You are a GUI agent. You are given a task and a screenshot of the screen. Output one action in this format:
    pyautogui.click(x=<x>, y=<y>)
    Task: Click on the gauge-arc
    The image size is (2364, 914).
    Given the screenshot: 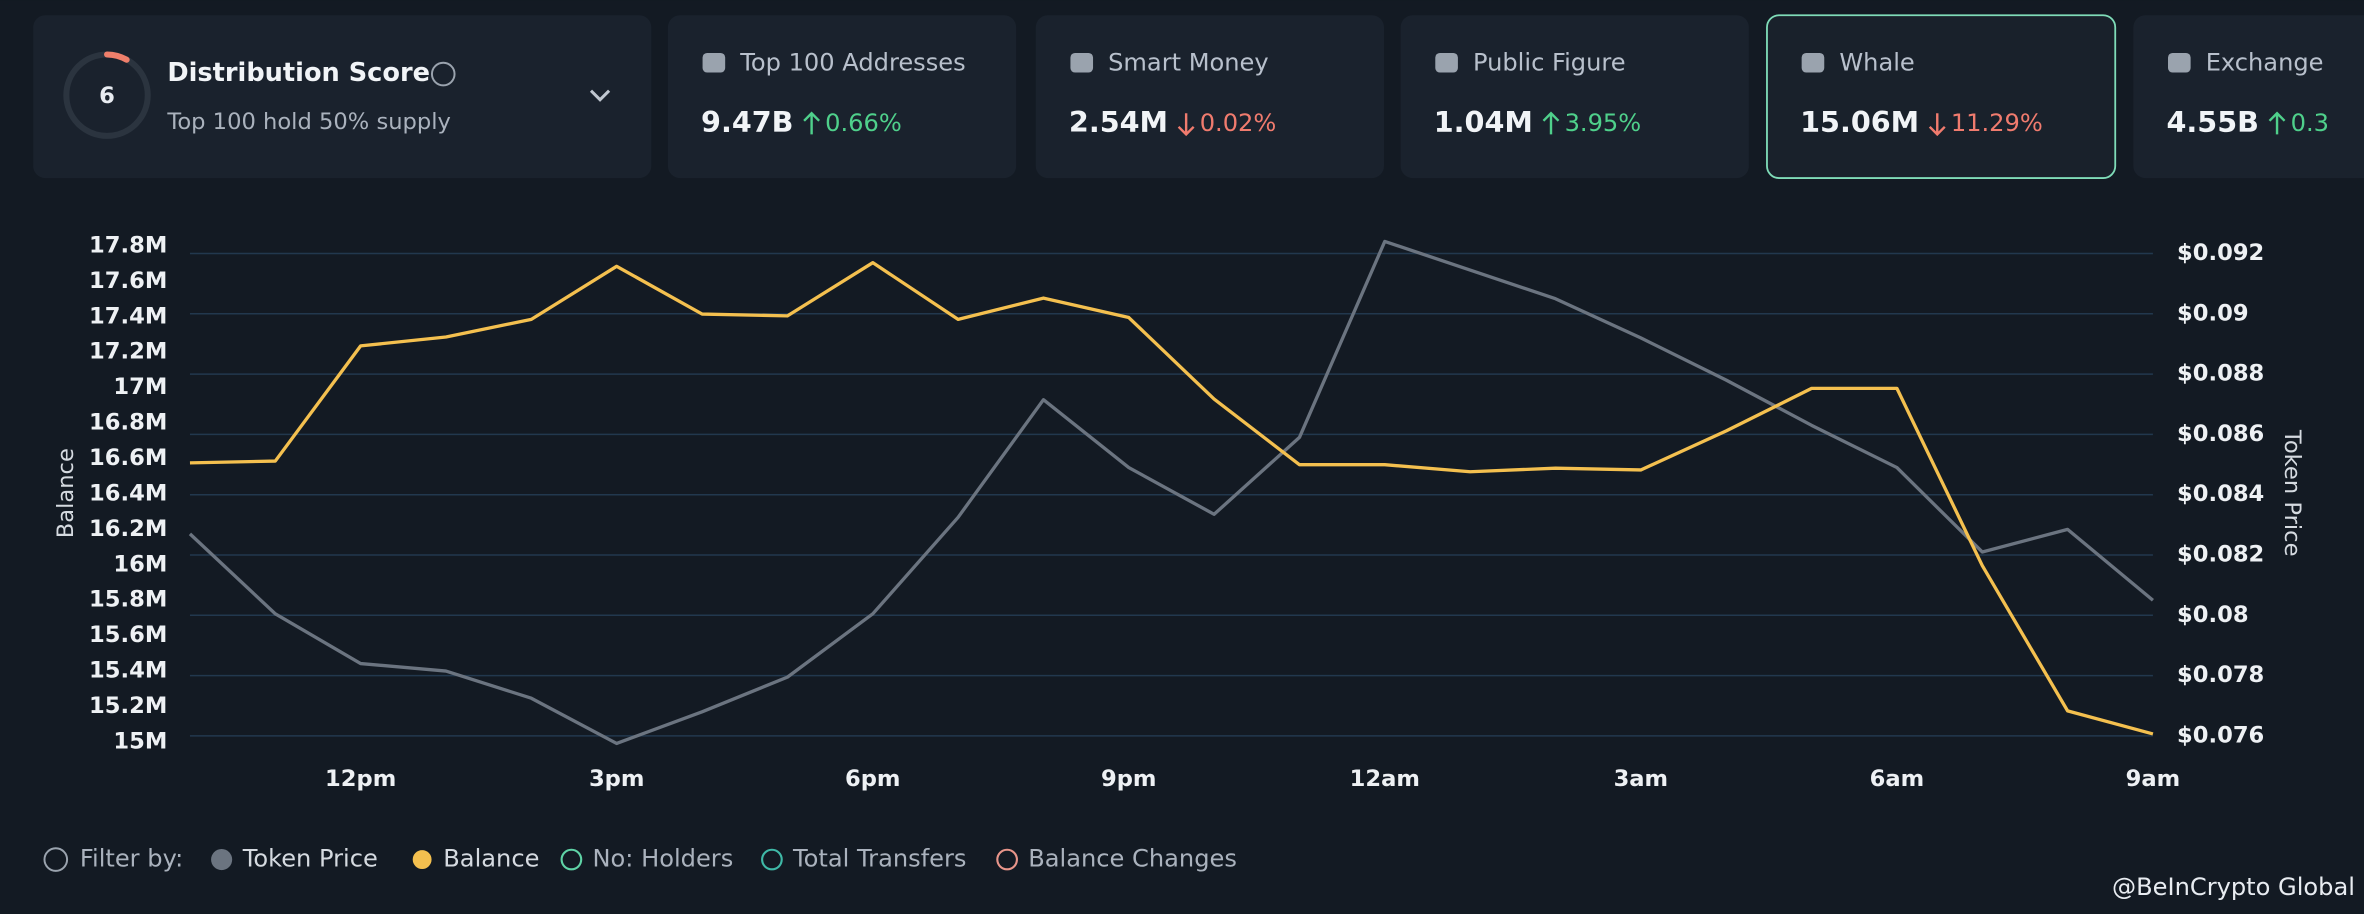 What is the action you would take?
    pyautogui.click(x=117, y=57)
    